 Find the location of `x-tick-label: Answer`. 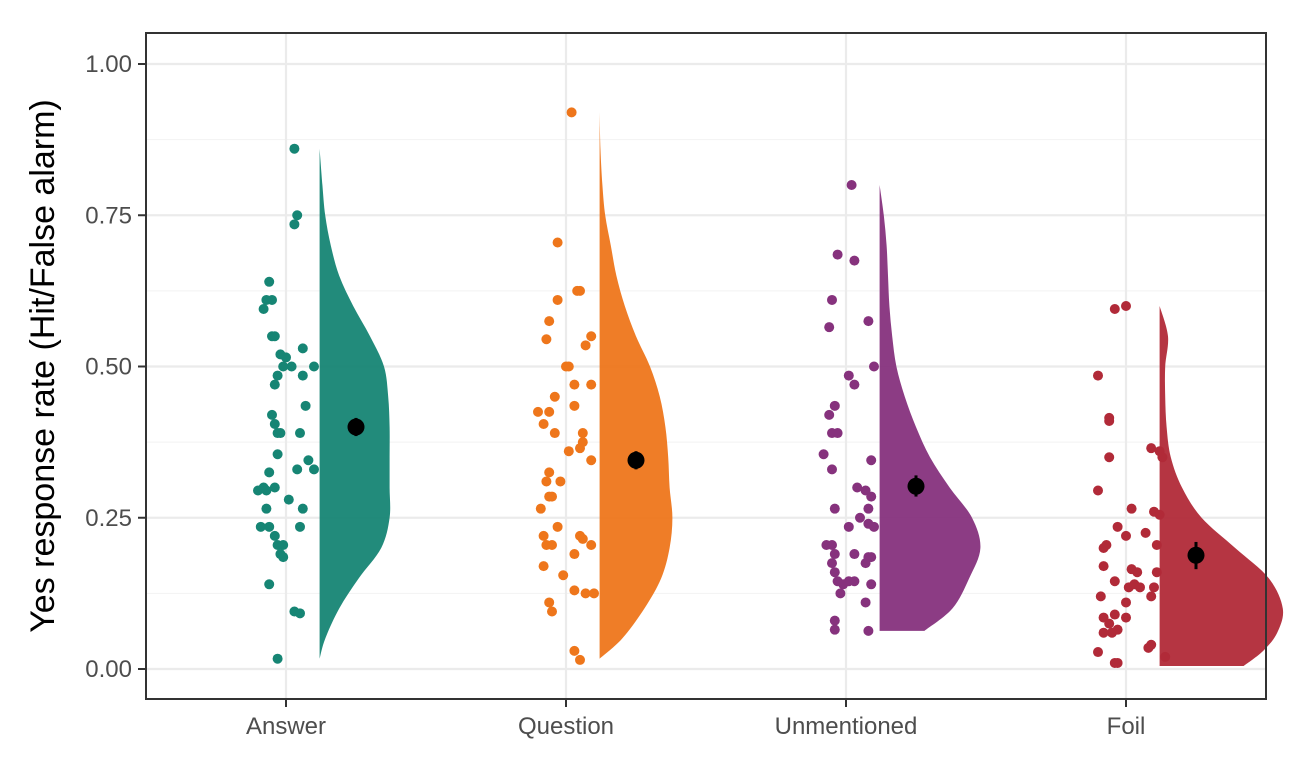

x-tick-label: Answer is located at coordinates (286, 726).